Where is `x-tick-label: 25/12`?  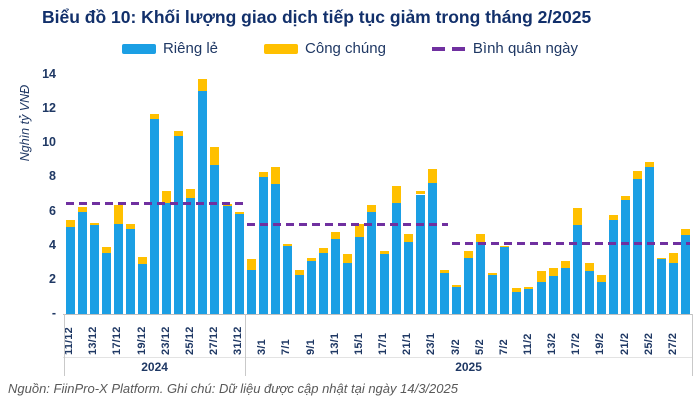 x-tick-label: 25/12 is located at coordinates (189, 340).